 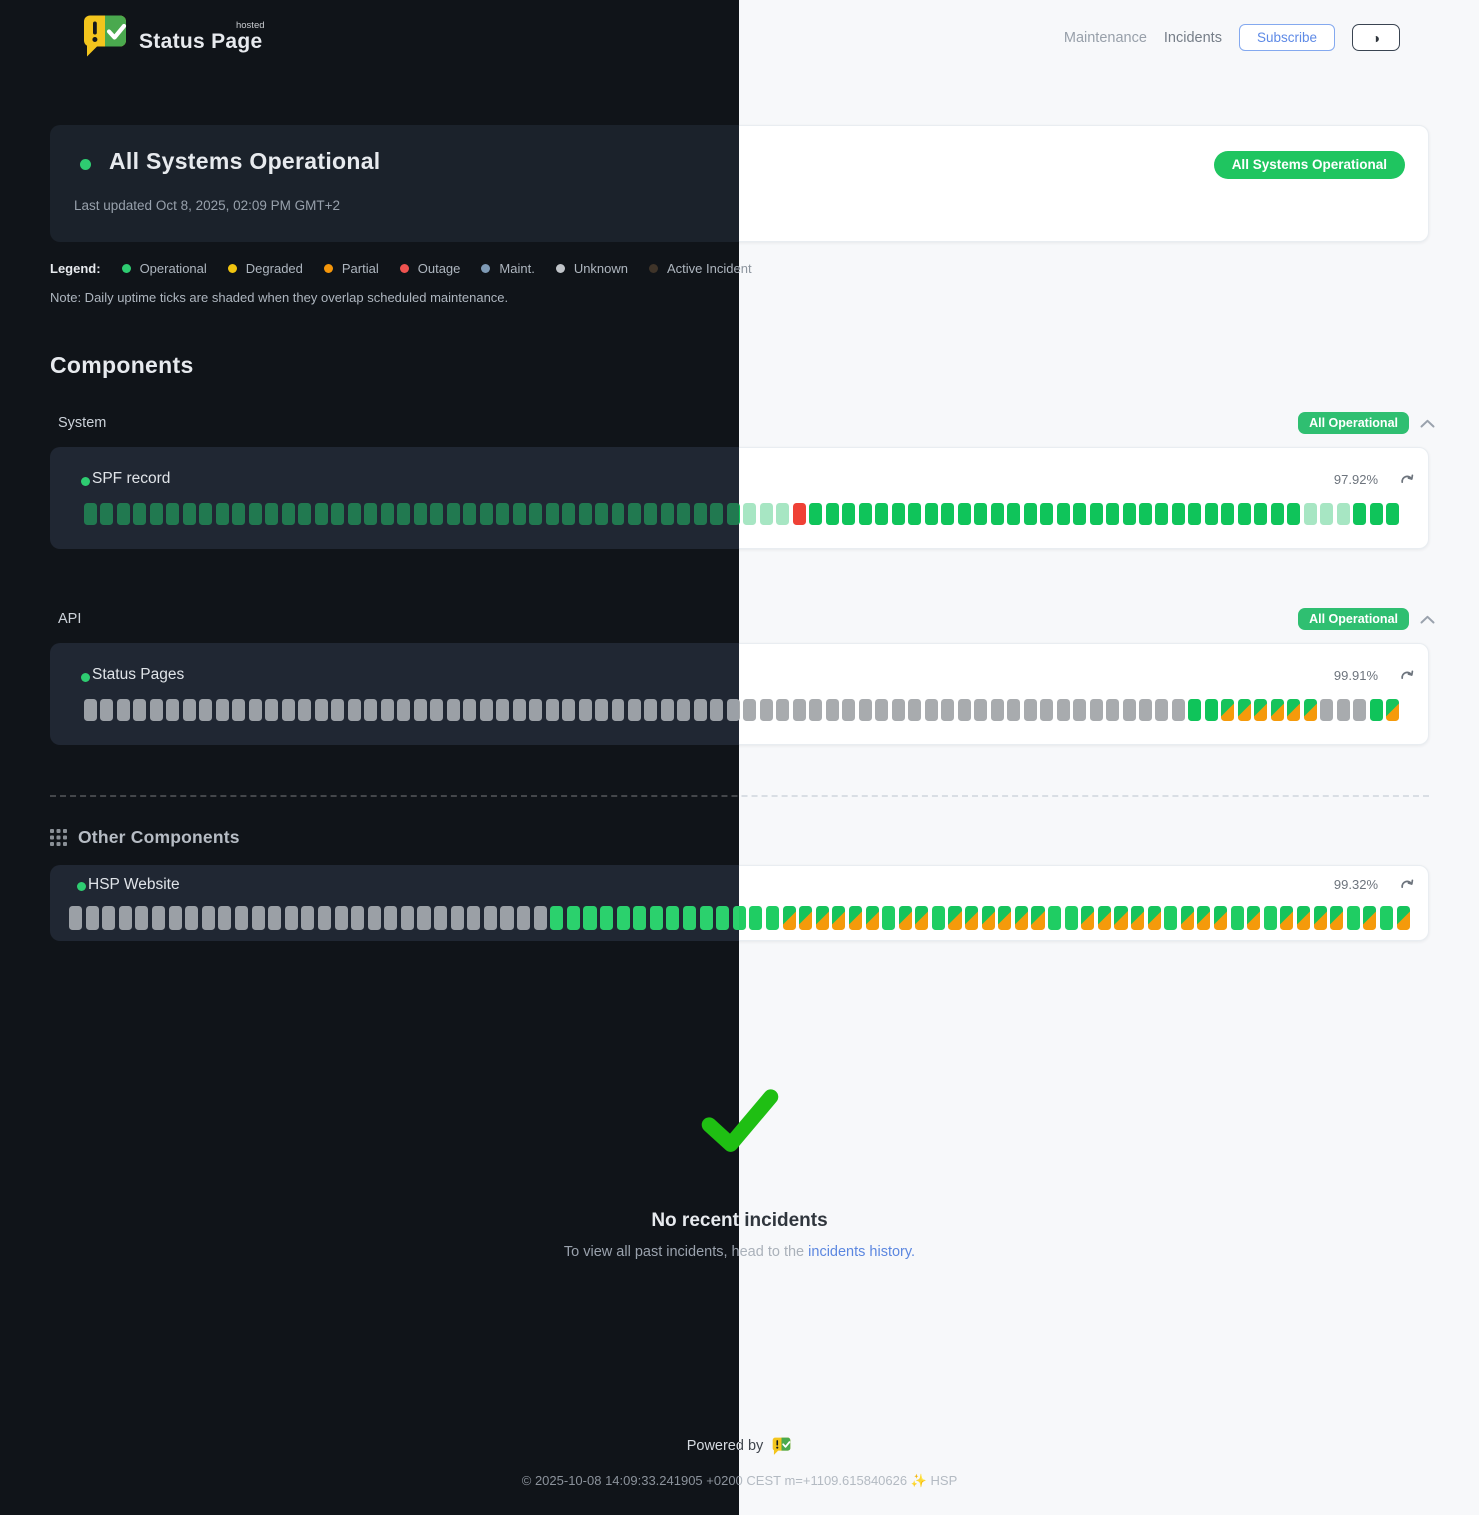 I want to click on footer-logo-icon, so click(x=781, y=1446).